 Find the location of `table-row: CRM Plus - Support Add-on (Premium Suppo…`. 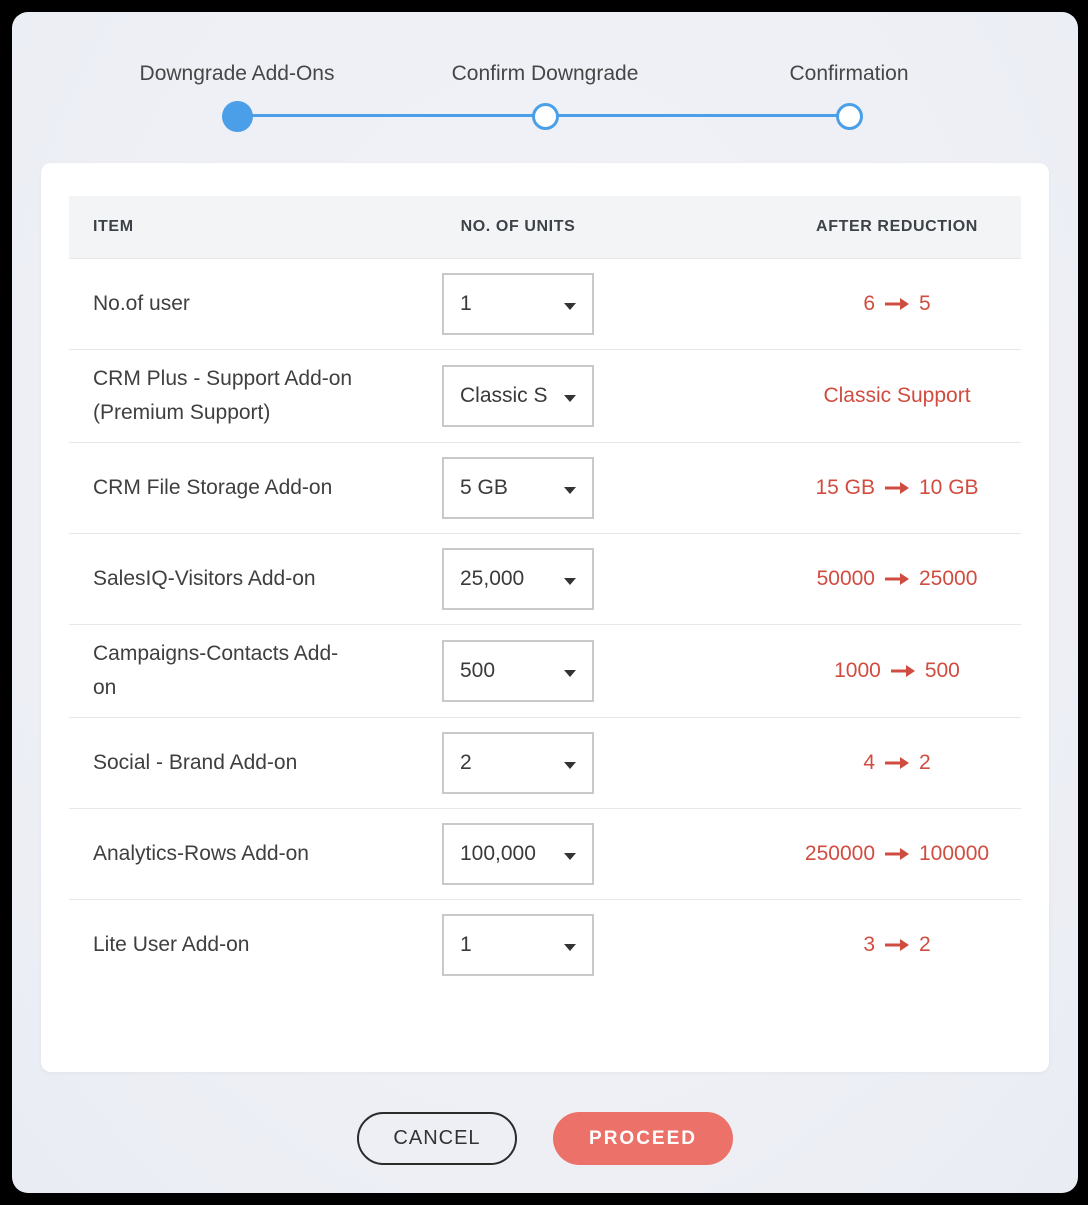

table-row: CRM Plus - Support Add-on (Premium Suppo… is located at coordinates (545, 395).